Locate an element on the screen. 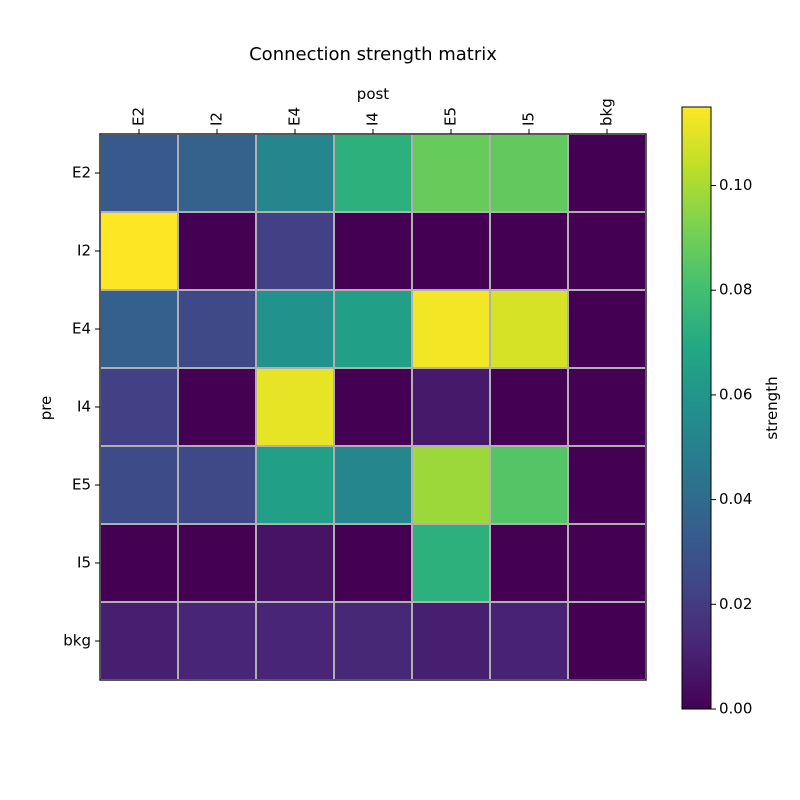  colorbar-tick-label: 0.04 is located at coordinates (735, 499).